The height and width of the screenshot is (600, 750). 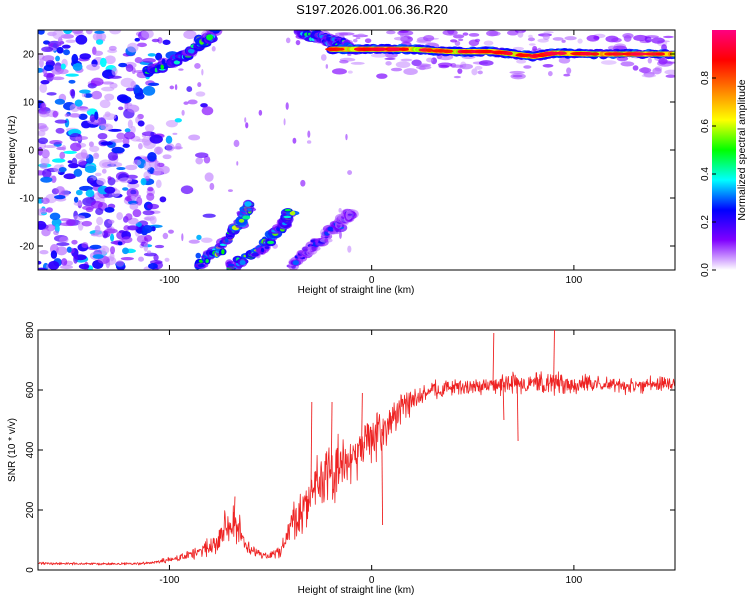 I want to click on colorbar-tick-label: 0.4, so click(x=705, y=174).